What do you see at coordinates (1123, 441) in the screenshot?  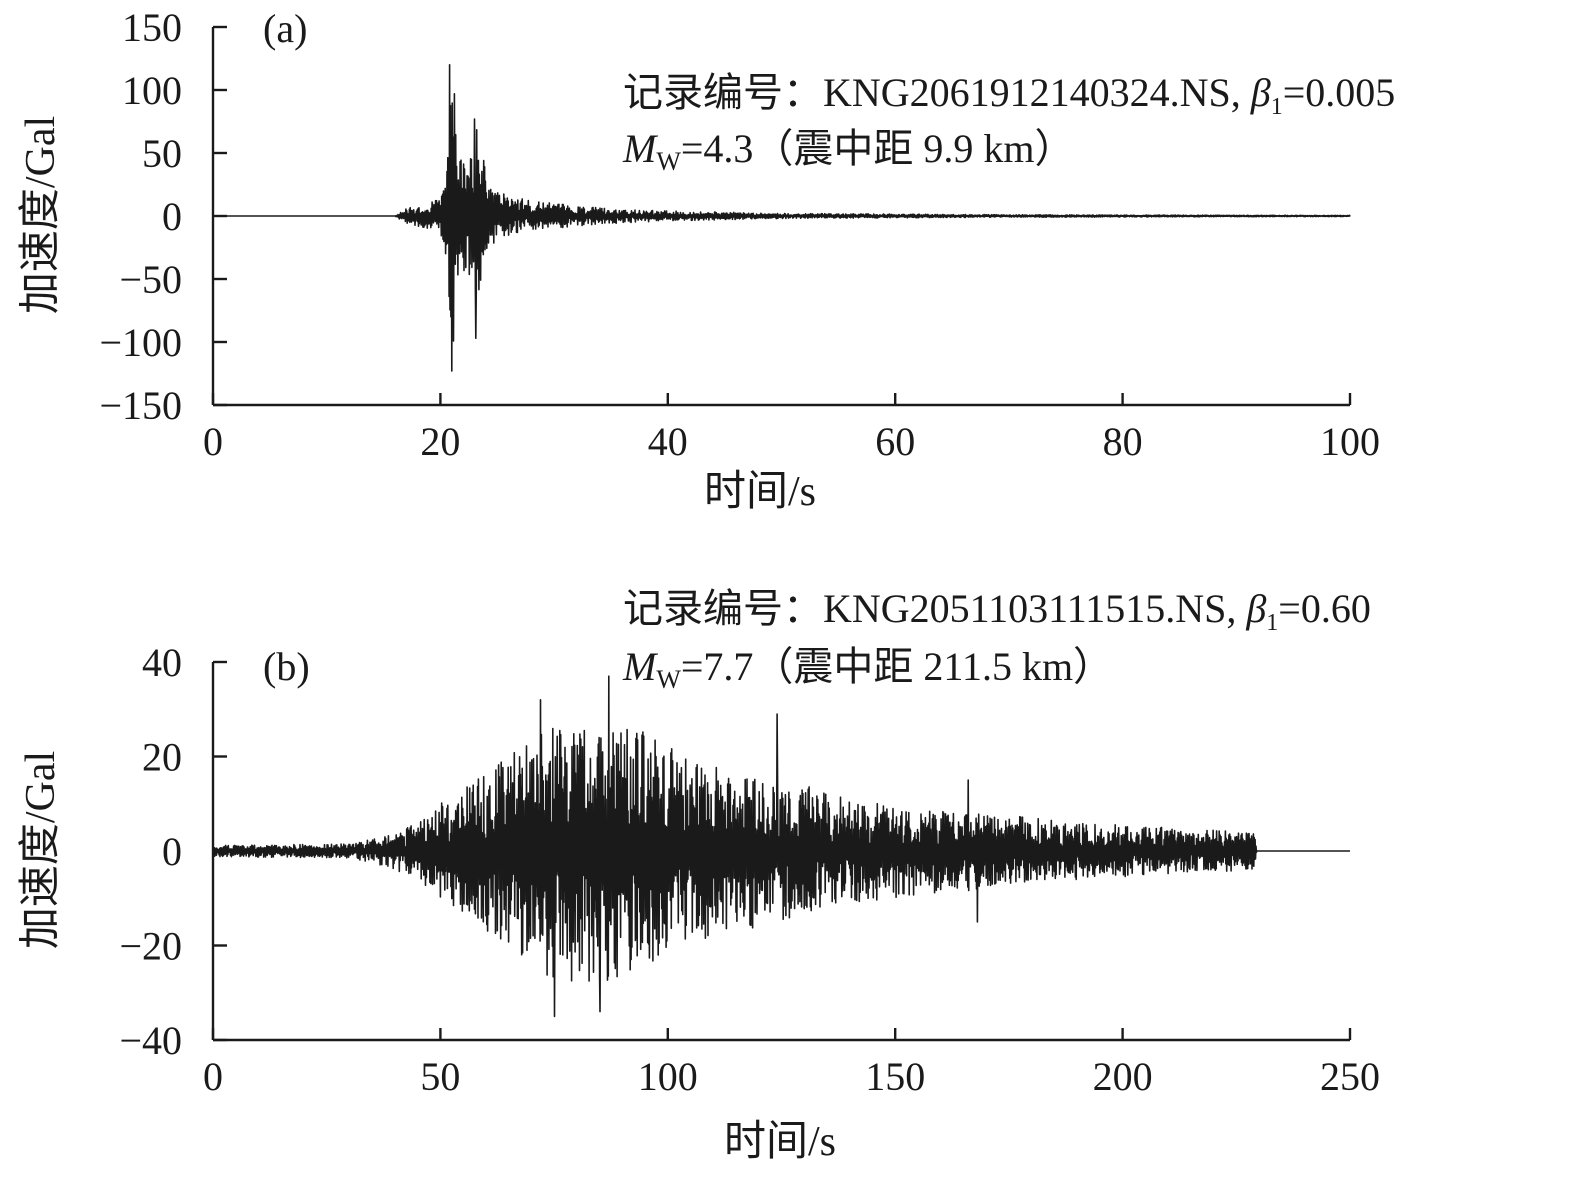 I see `panel-a-x-tick-label: 80` at bounding box center [1123, 441].